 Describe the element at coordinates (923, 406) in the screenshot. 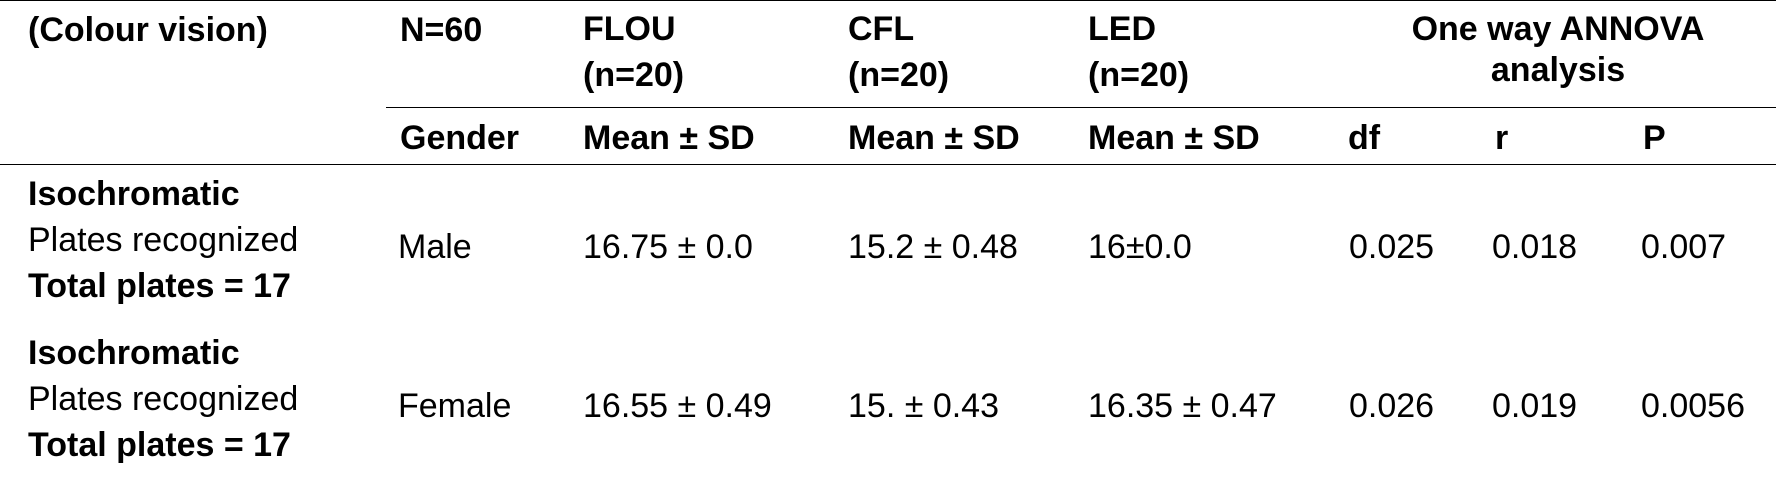

I see `table-cell-cfl: 15. ± 0.43` at that location.